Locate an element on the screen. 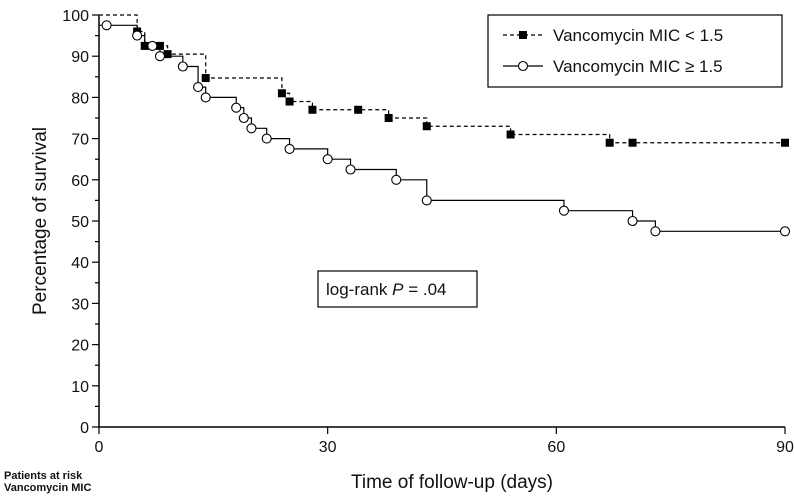 The width and height of the screenshot is (794, 500). legend: Vancomycin MIC < 1.5 Vancomycin MIC ≥ 1.5 is located at coordinates (635, 51).